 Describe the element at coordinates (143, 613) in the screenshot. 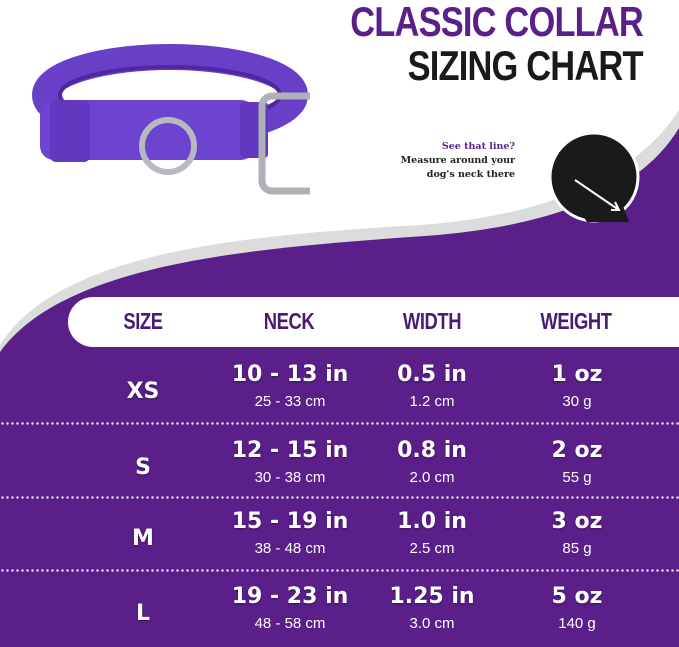

I see `size-cell: L` at that location.